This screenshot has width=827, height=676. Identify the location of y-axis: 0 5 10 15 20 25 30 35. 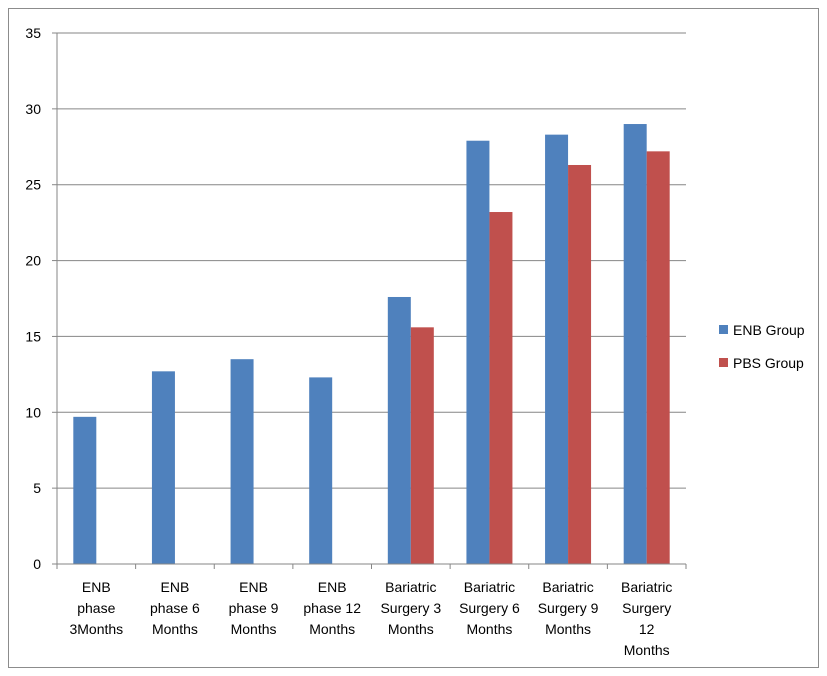
(41, 298).